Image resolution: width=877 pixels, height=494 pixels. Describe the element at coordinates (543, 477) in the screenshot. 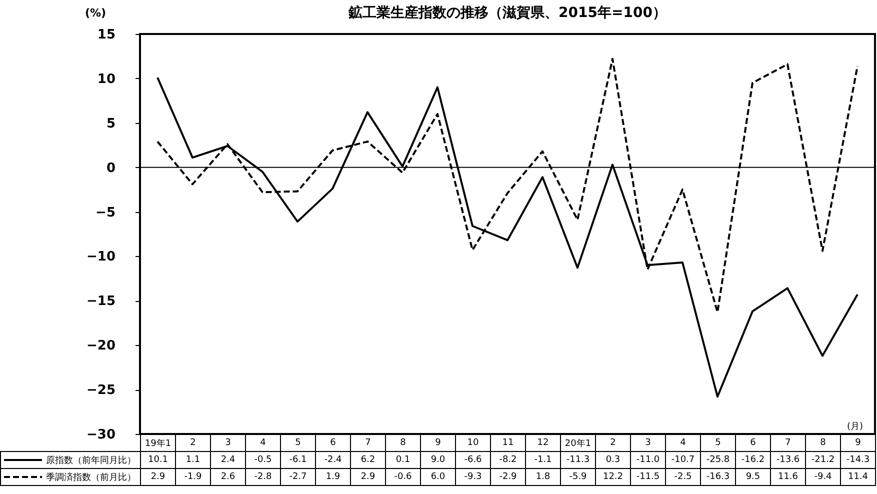

I see `data-label: 1.8` at that location.